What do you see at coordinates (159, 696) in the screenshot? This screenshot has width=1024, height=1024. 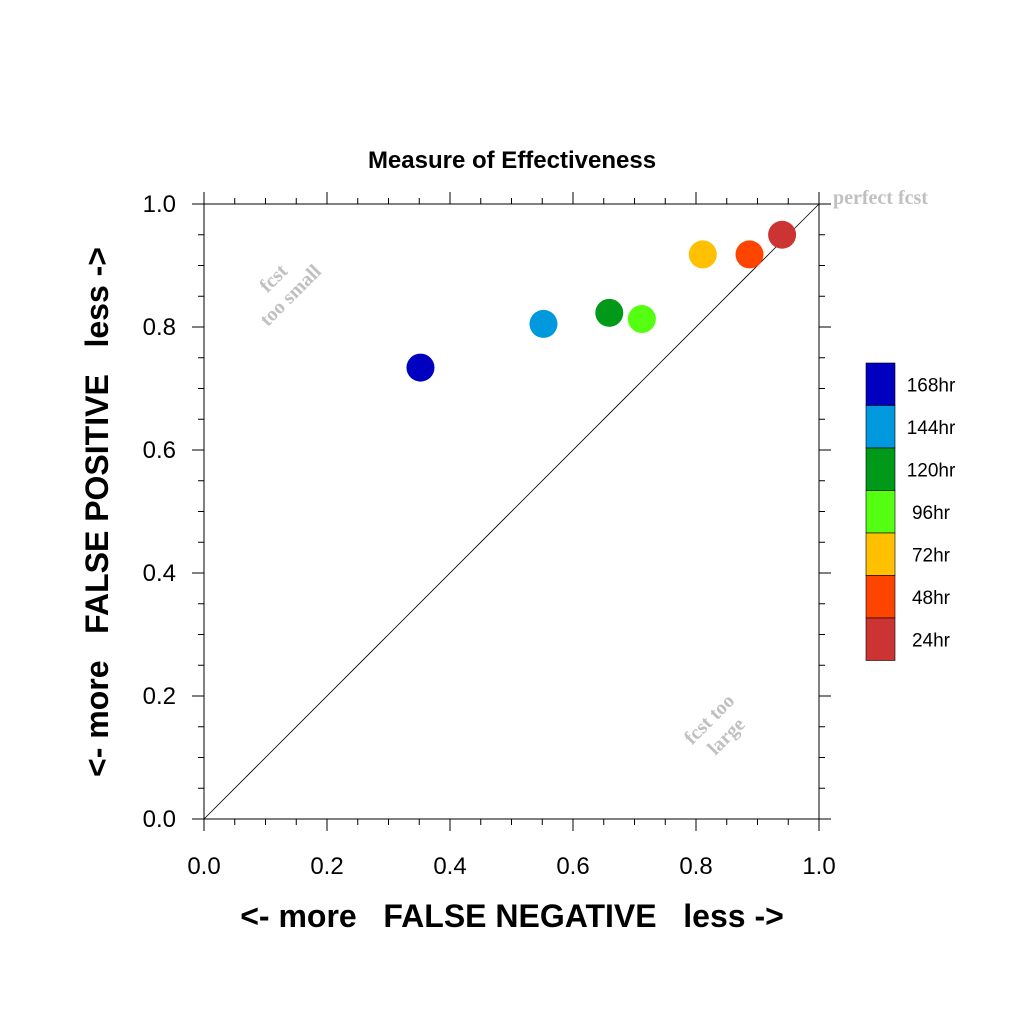 I see `y-tick-label: 0.2` at bounding box center [159, 696].